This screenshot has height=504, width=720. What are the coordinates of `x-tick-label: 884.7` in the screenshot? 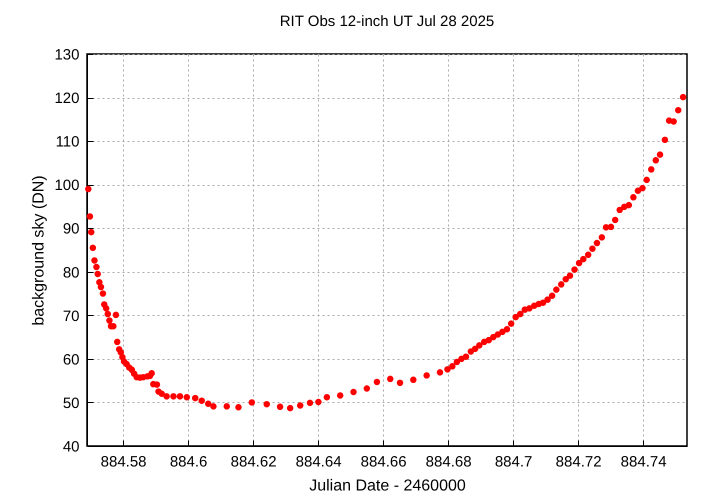 It's located at (513, 462).